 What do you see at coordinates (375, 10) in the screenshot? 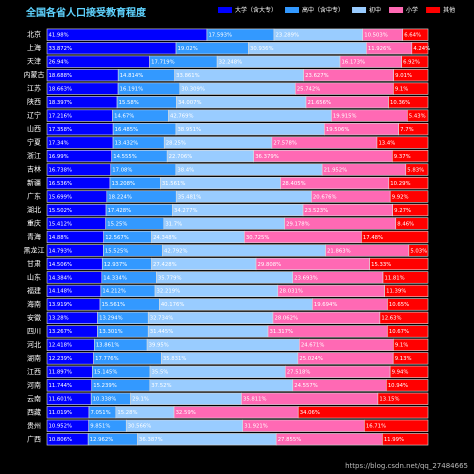
I see `legend-label: 初中` at bounding box center [375, 10].